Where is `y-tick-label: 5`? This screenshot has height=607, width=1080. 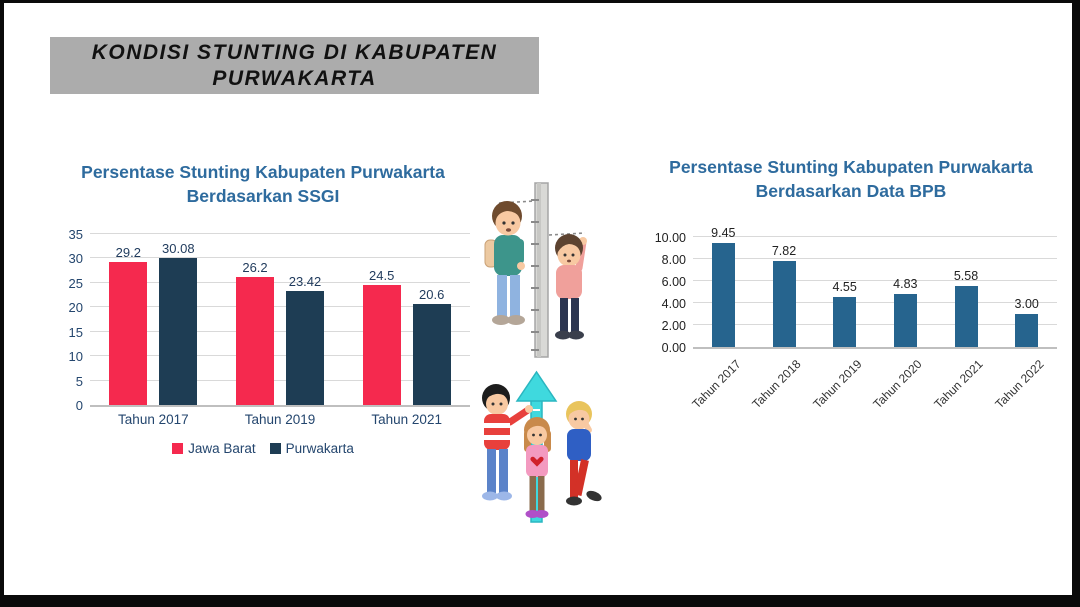
y-tick-label: 5 is located at coordinates (79, 381).